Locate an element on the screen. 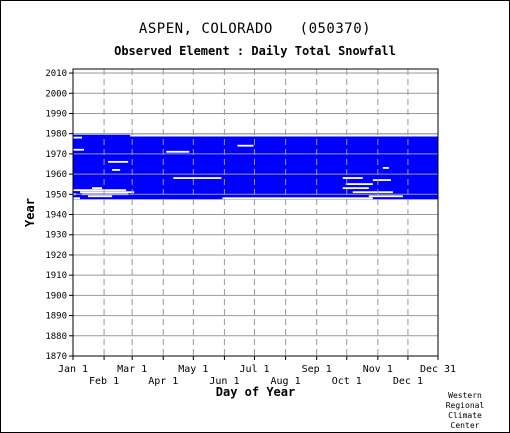 The height and width of the screenshot is (433, 510). y-axis-label: Year is located at coordinates (30, 212).